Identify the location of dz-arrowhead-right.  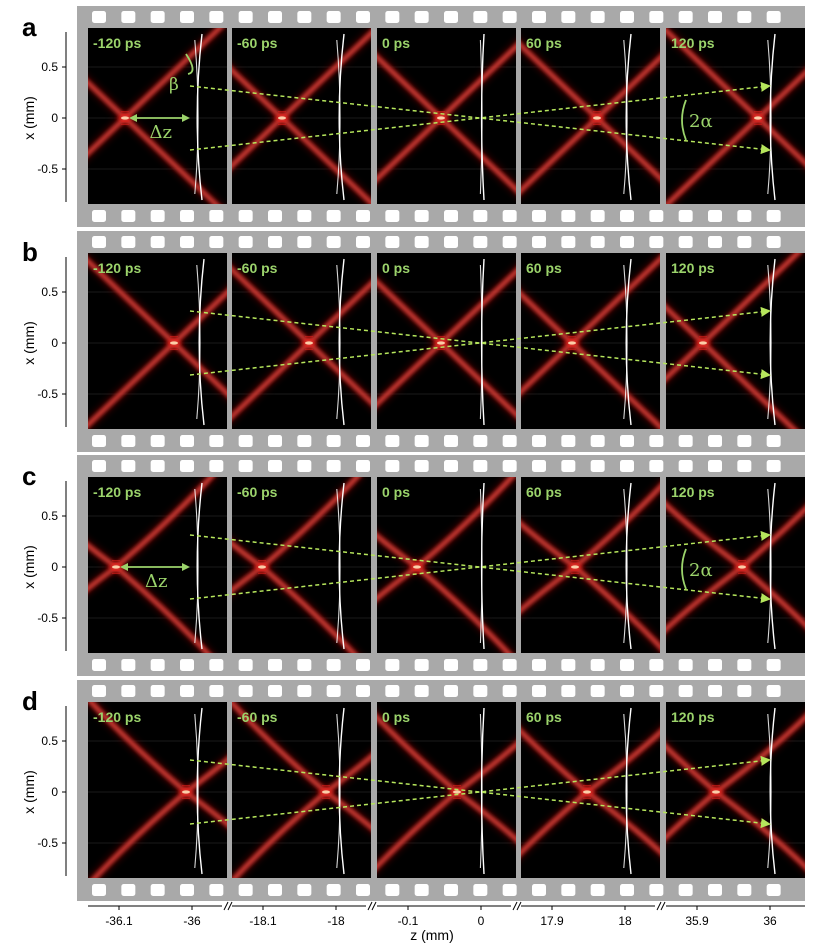
(186, 567).